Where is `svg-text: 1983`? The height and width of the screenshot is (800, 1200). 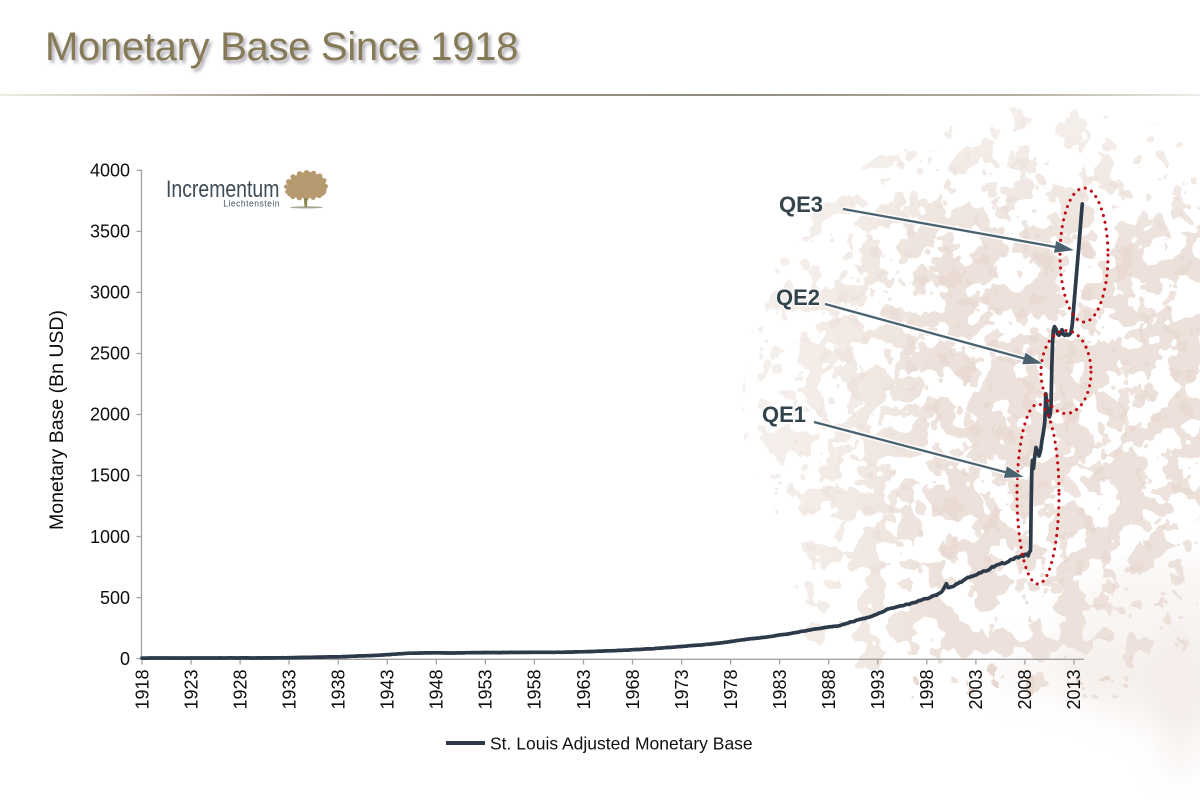 svg-text: 1983 is located at coordinates (780, 690).